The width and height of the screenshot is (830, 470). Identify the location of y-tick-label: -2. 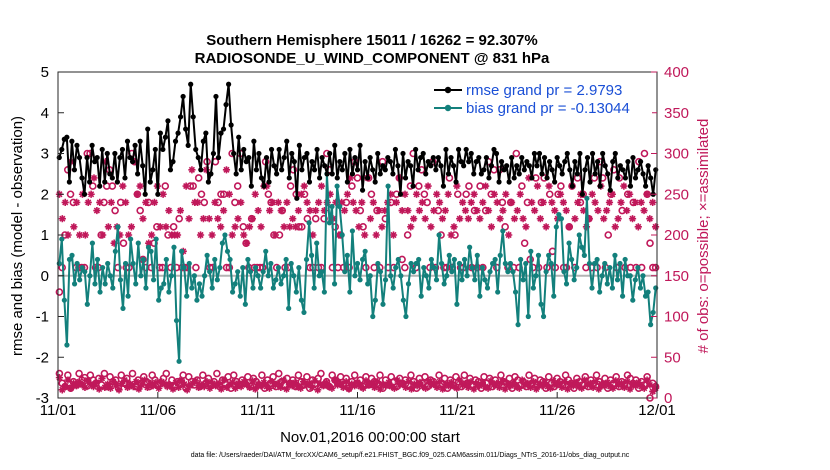
(42, 357).